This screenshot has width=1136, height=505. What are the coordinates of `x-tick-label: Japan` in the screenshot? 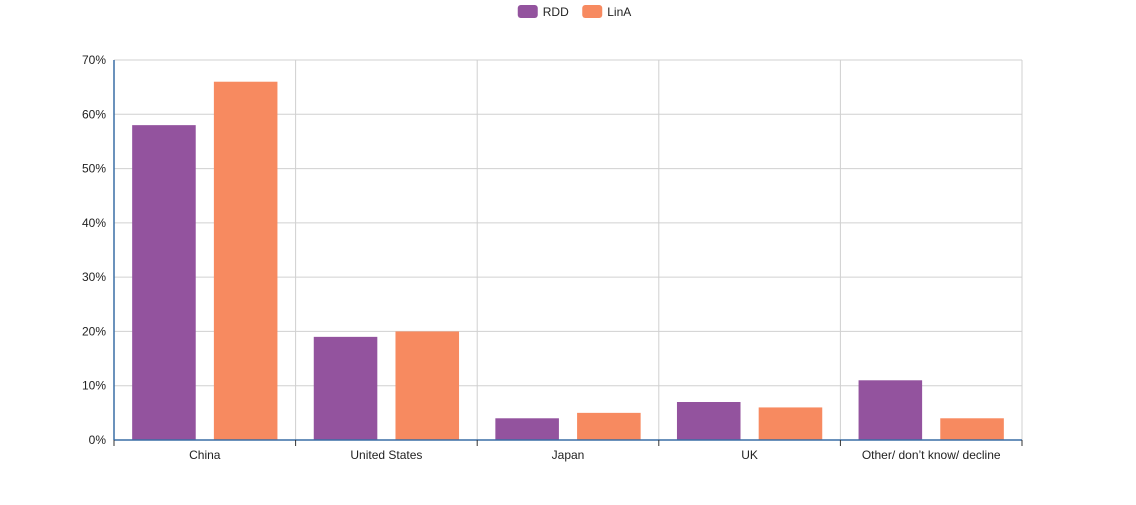 It's located at (568, 455).